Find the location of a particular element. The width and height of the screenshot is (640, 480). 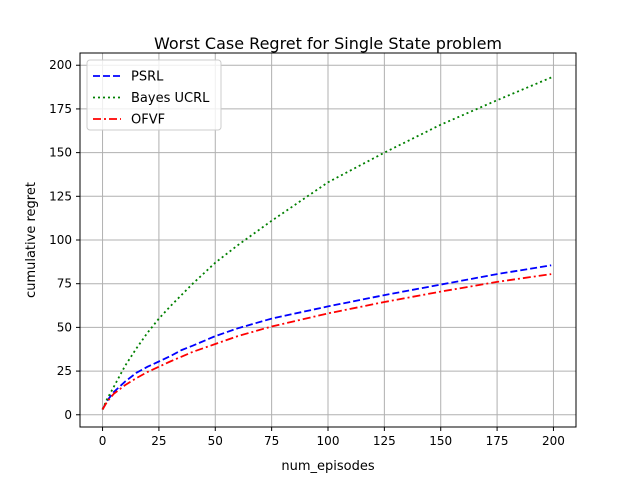

y-tick-label: 100 is located at coordinates (60, 240).